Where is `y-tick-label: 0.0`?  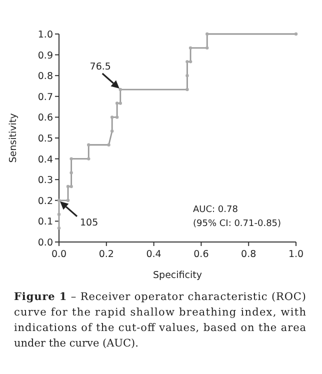
y-tick-label: 0.0 is located at coordinates (45, 243).